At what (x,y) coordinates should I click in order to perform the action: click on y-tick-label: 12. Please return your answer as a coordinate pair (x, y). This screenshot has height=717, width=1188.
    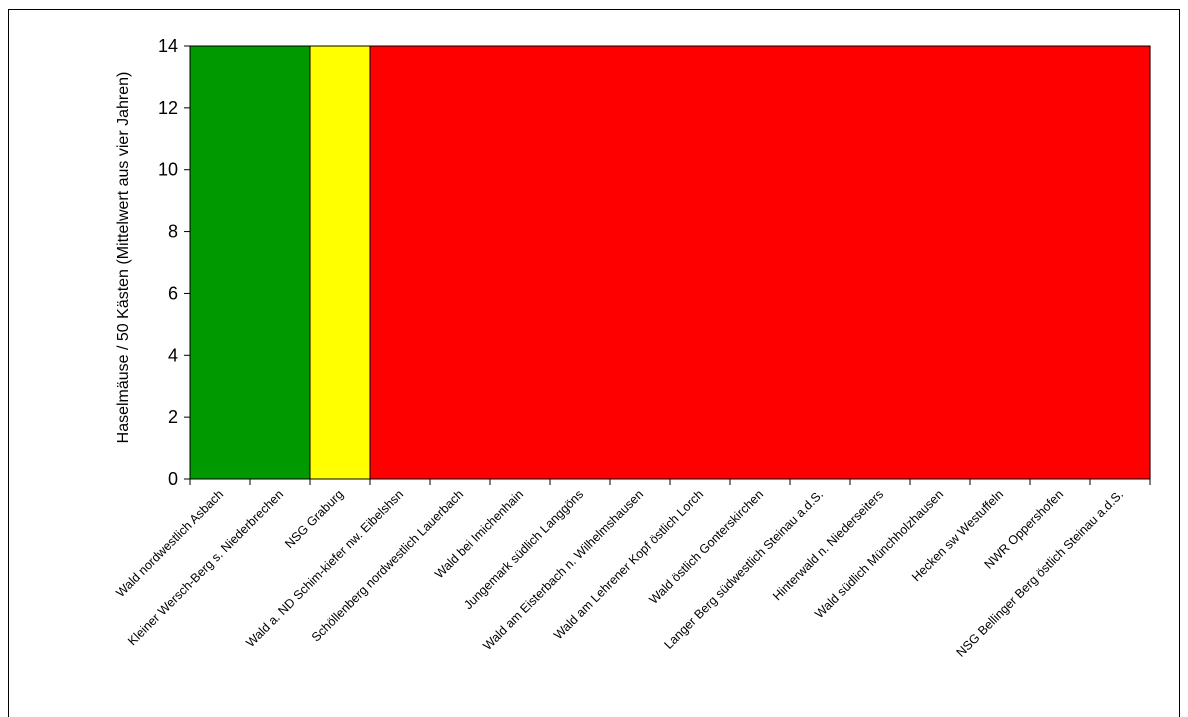
    Looking at the image, I should click on (168, 108).